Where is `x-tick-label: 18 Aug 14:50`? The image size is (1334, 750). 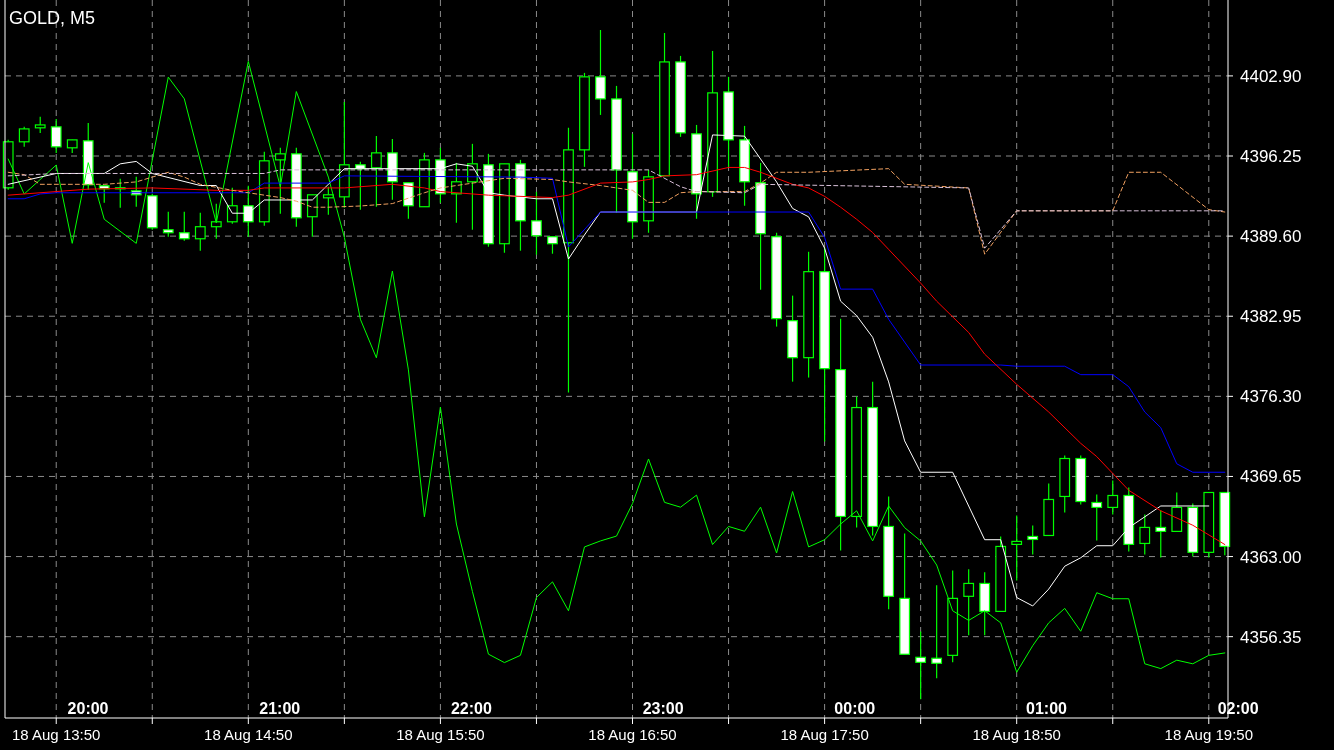 x-tick-label: 18 Aug 14:50 is located at coordinates (248, 734).